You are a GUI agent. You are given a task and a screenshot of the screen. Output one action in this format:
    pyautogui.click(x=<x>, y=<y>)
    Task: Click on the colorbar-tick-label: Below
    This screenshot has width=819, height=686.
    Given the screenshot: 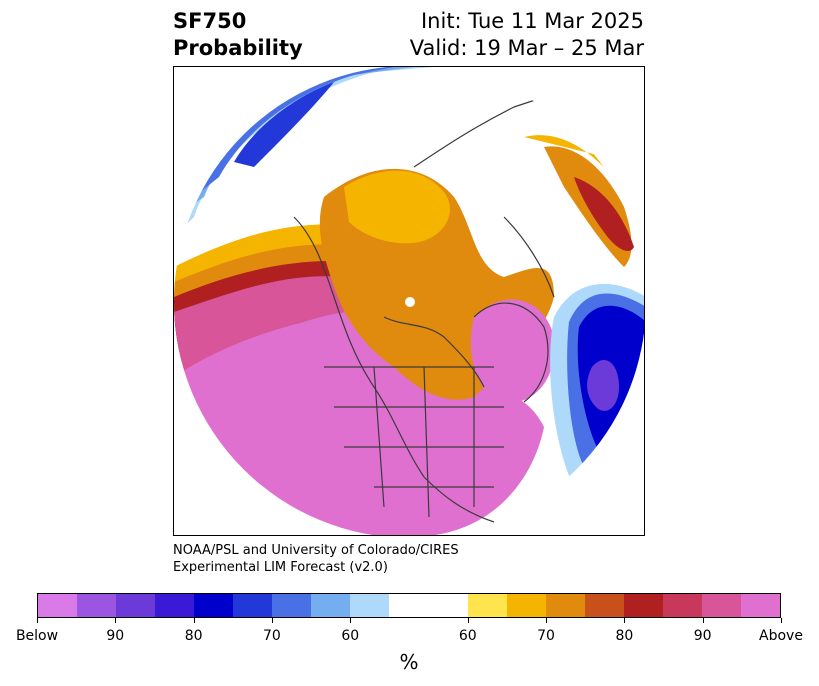 What is the action you would take?
    pyautogui.click(x=37, y=636)
    